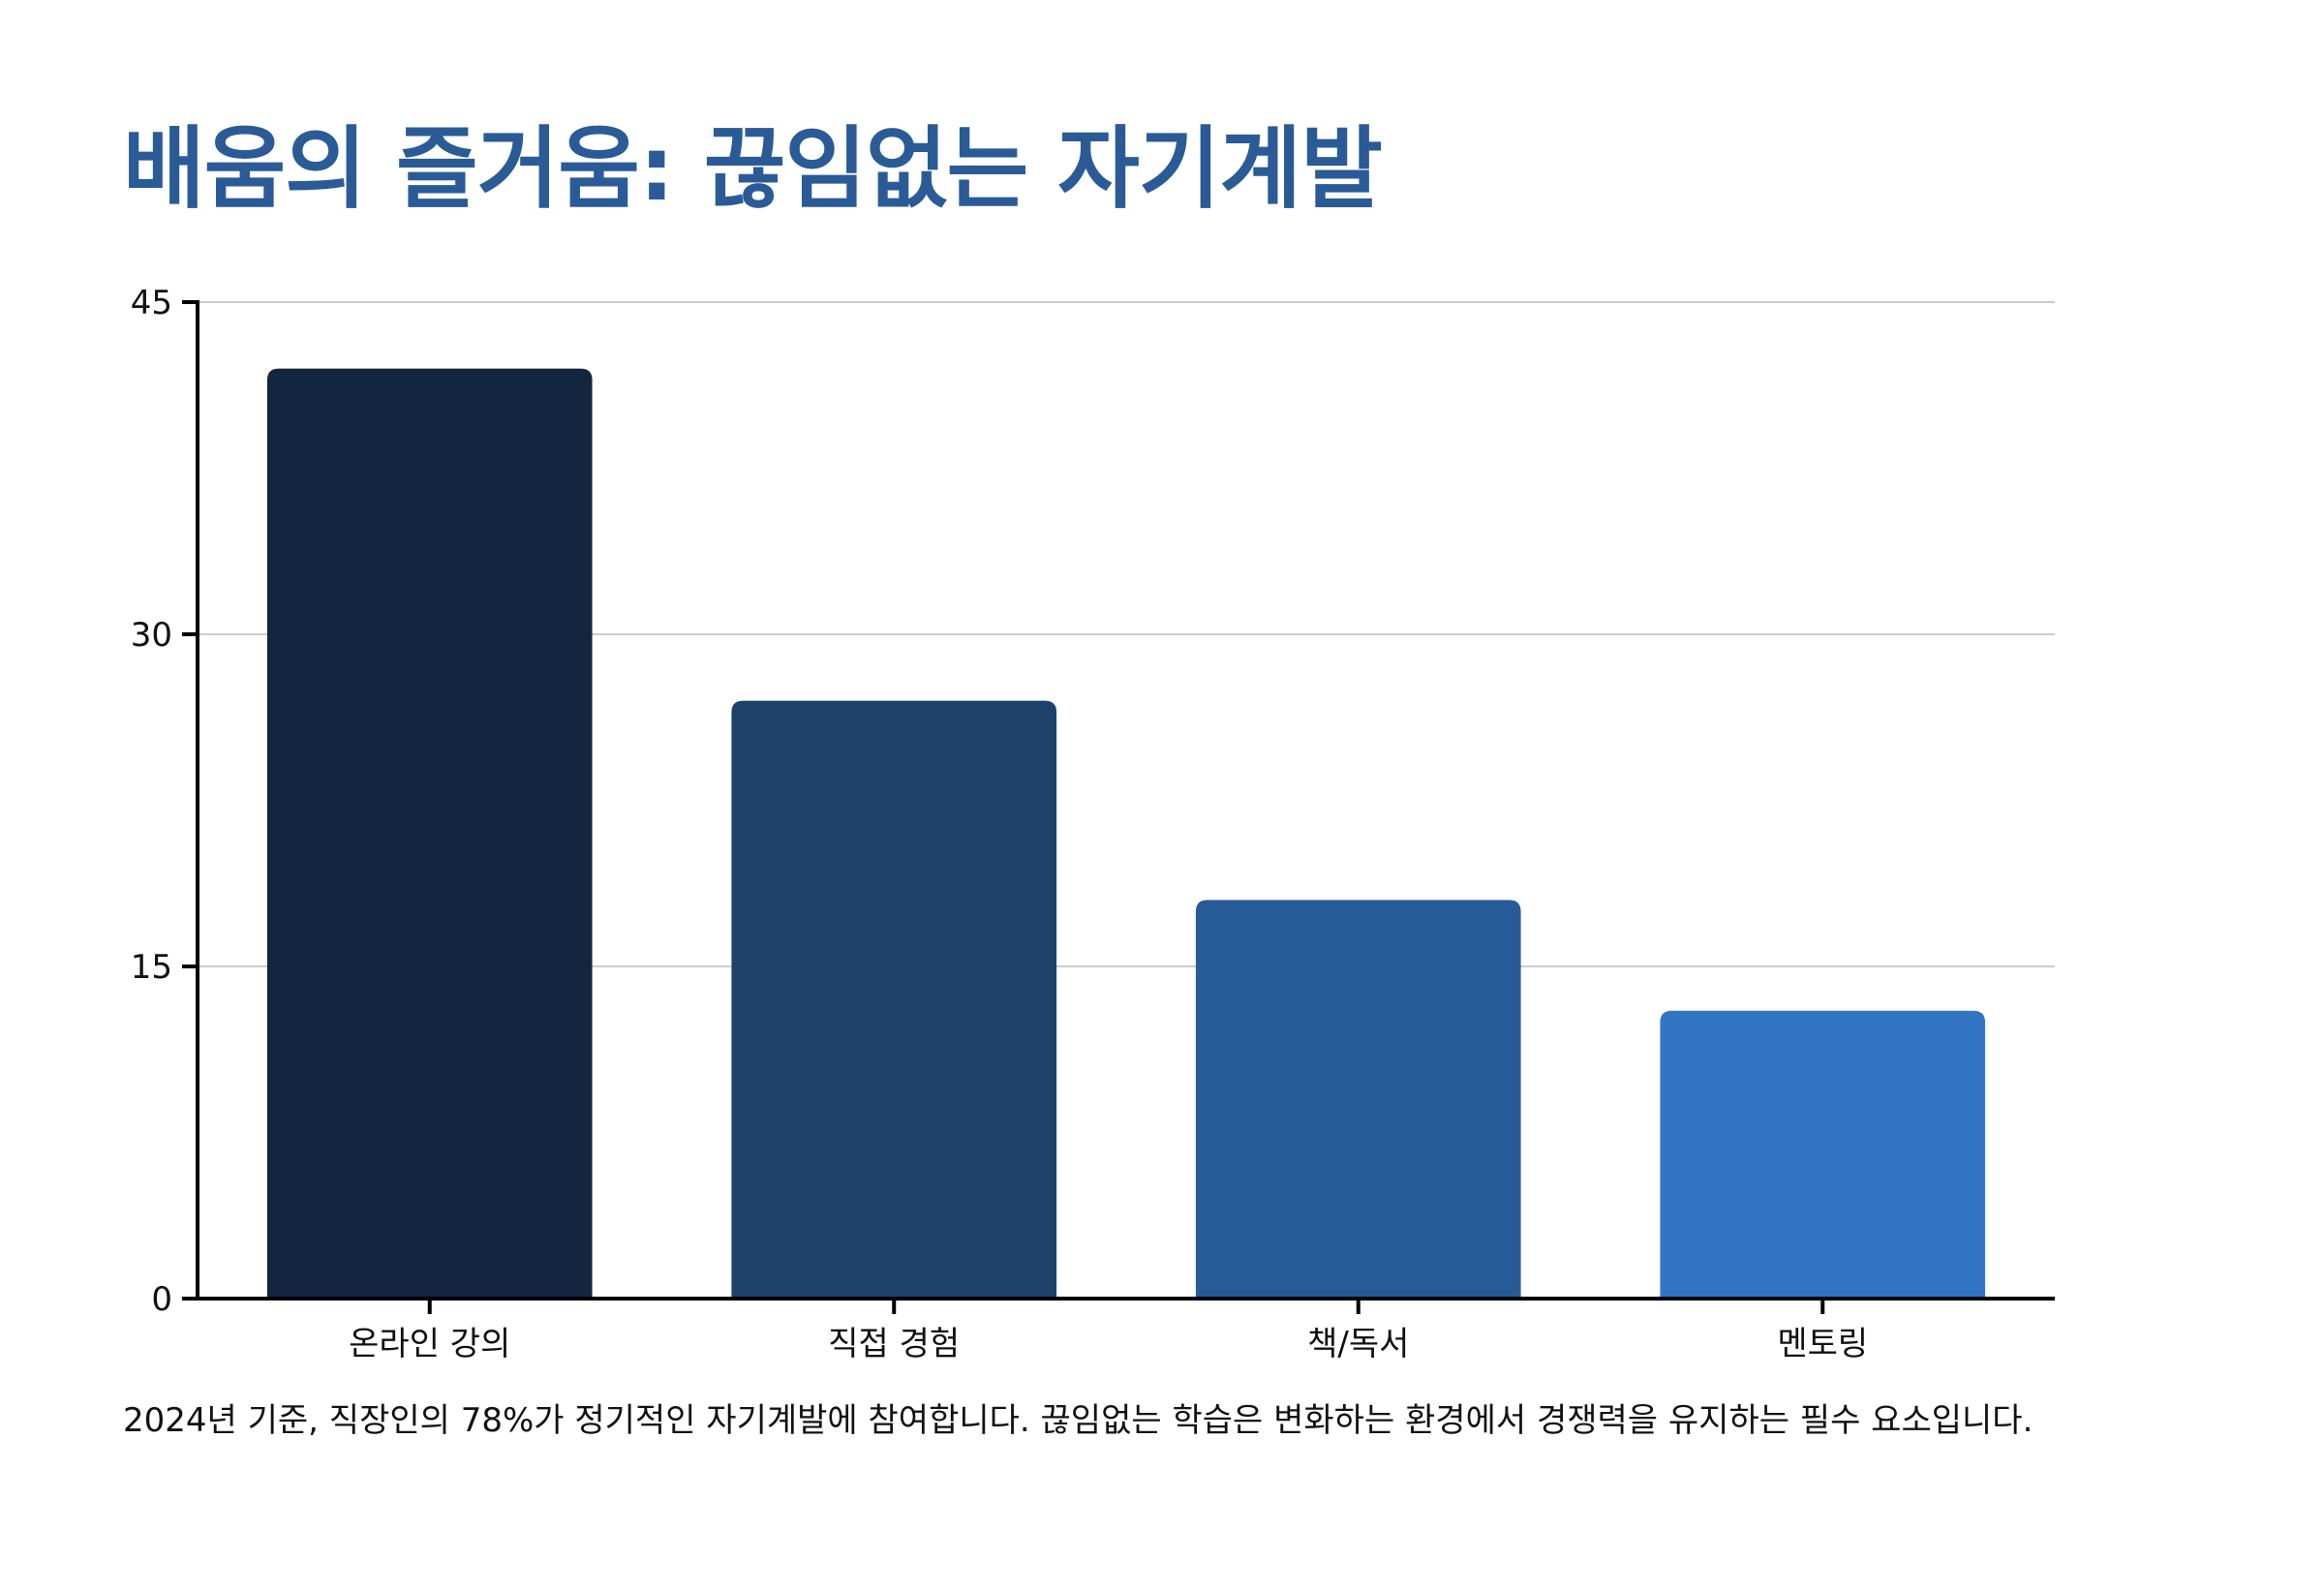  Describe the element at coordinates (152, 968) in the screenshot. I see `y-tick-label: 15` at that location.